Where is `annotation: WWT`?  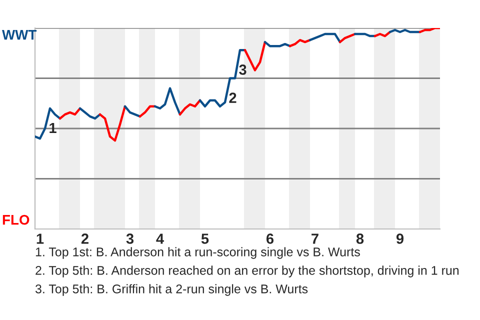 annotation: WWT is located at coordinates (19, 35).